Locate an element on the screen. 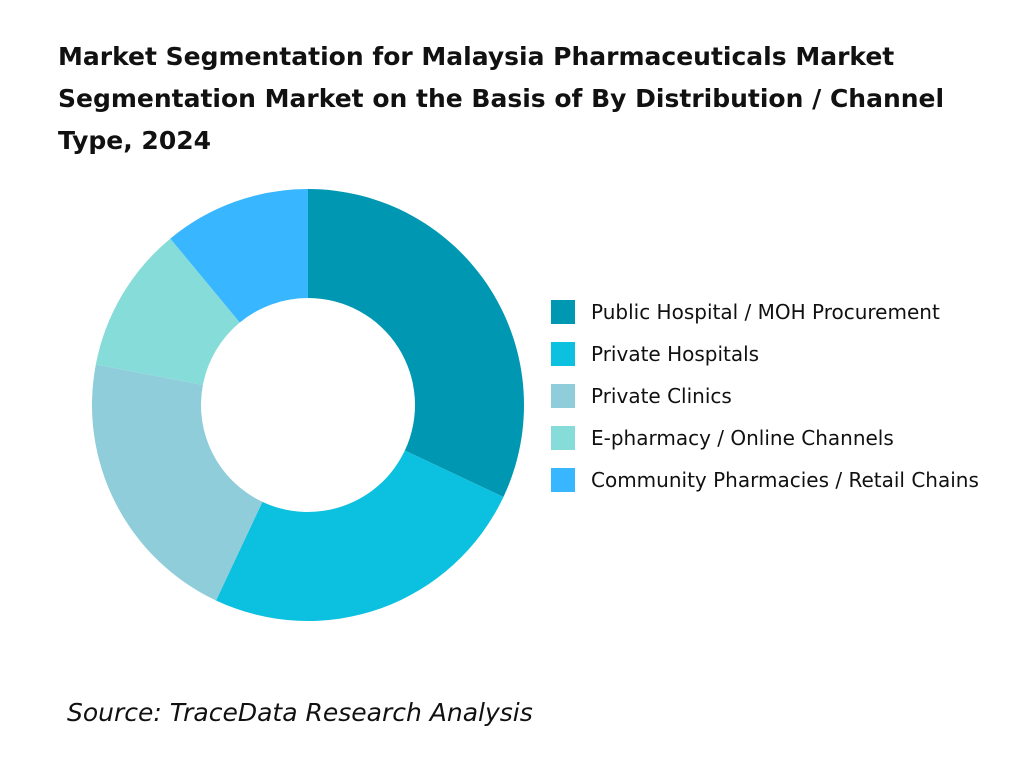  legend-item: Private Clinics is located at coordinates (776, 396).